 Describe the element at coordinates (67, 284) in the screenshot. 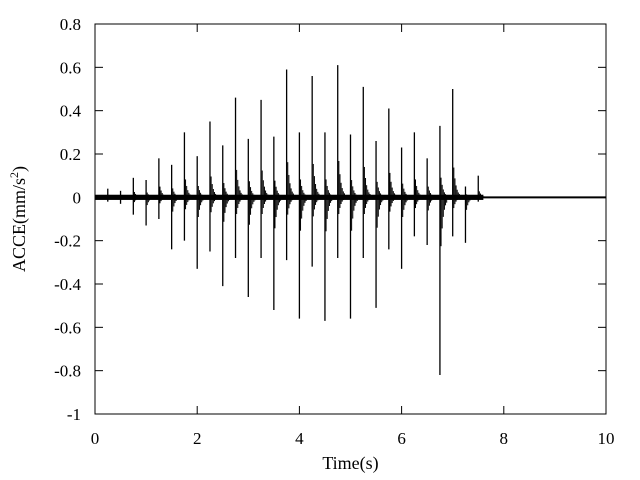

I see `y-tick-label: -0.4` at that location.